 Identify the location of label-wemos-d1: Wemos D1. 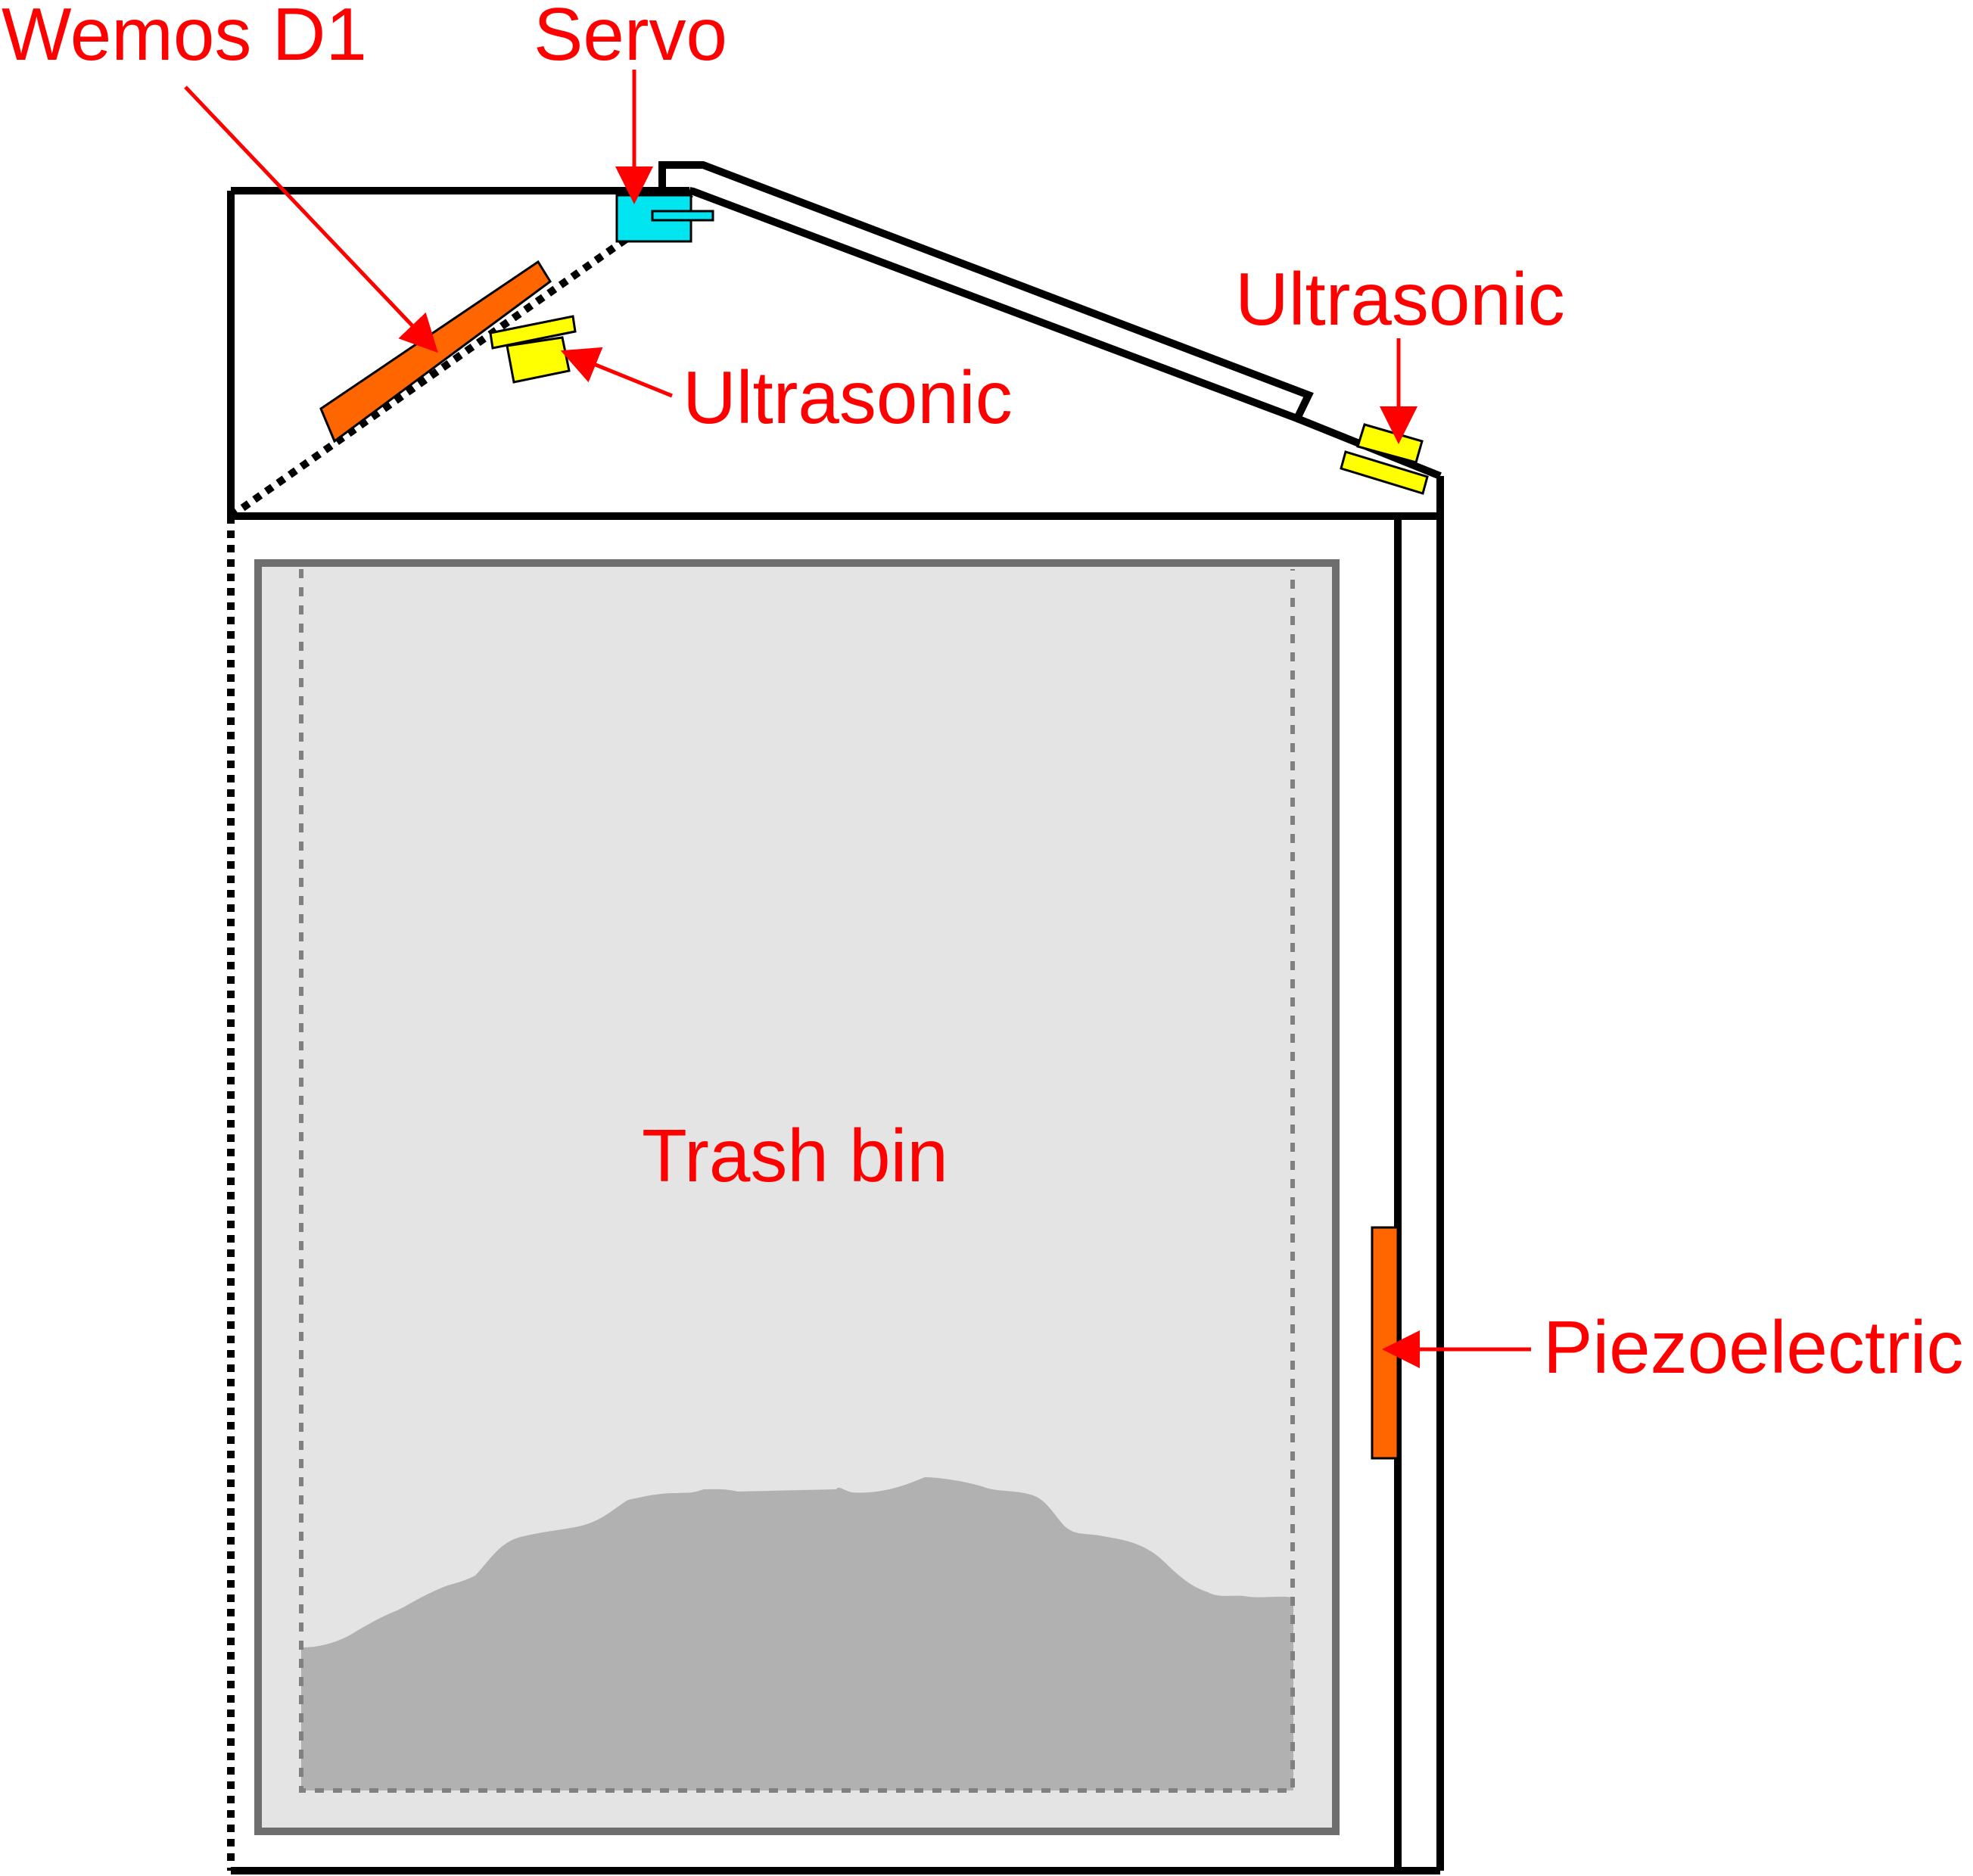
(184, 38).